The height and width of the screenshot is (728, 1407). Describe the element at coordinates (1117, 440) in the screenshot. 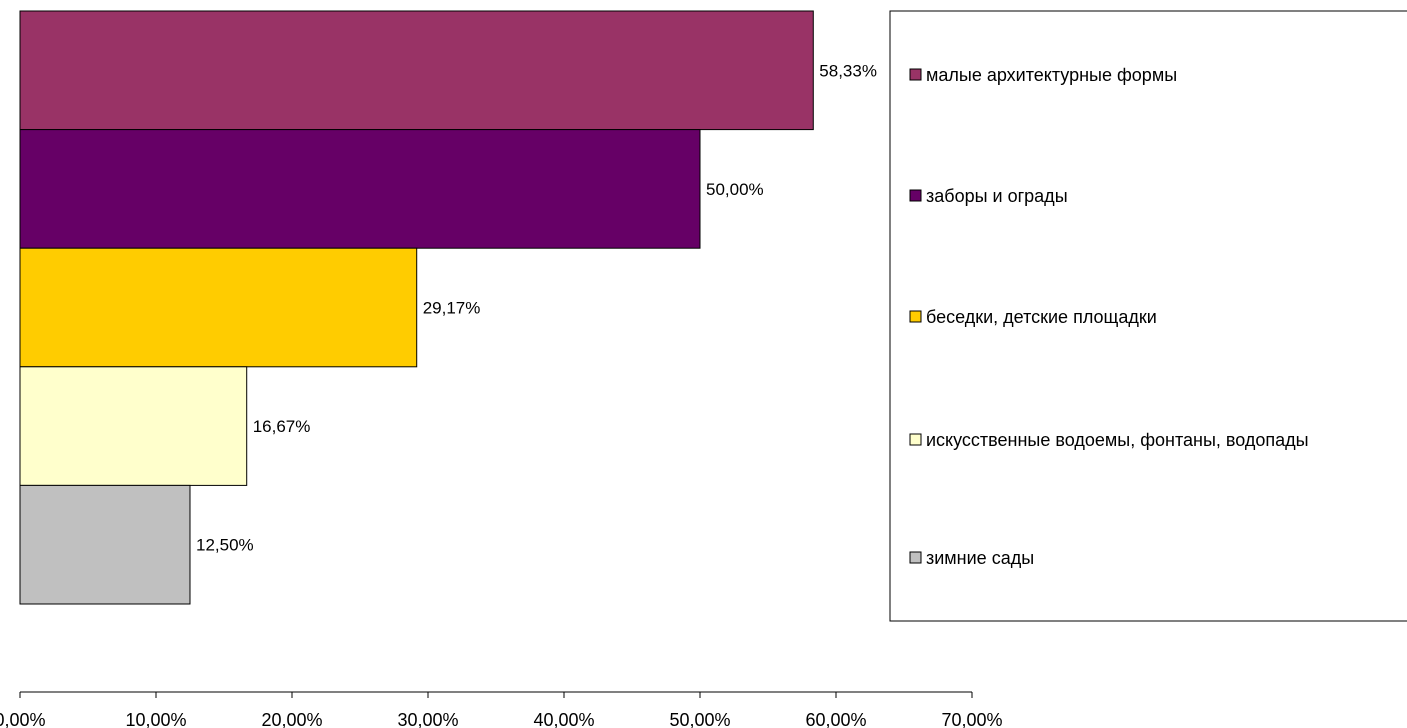

I see `legend-label-4: искусственные водоемы, фонтаны, водопады` at that location.